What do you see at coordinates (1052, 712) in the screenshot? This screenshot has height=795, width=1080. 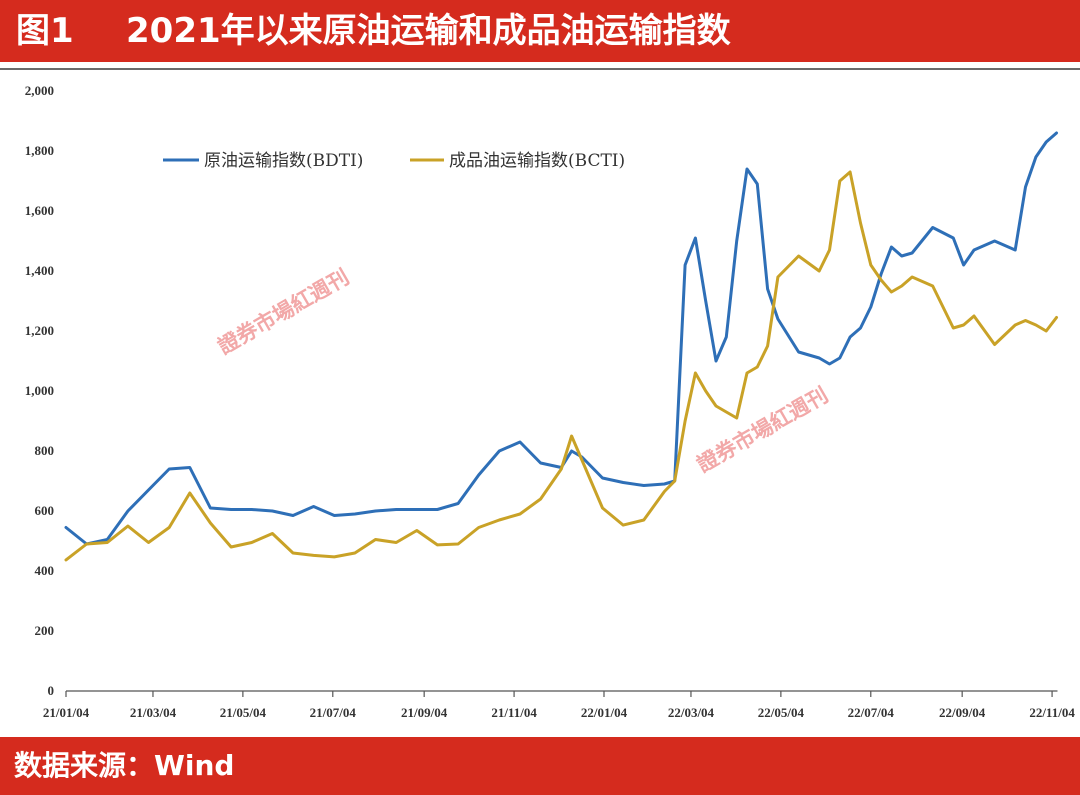 I see `x-tick-label: 22/11/04` at bounding box center [1052, 712].